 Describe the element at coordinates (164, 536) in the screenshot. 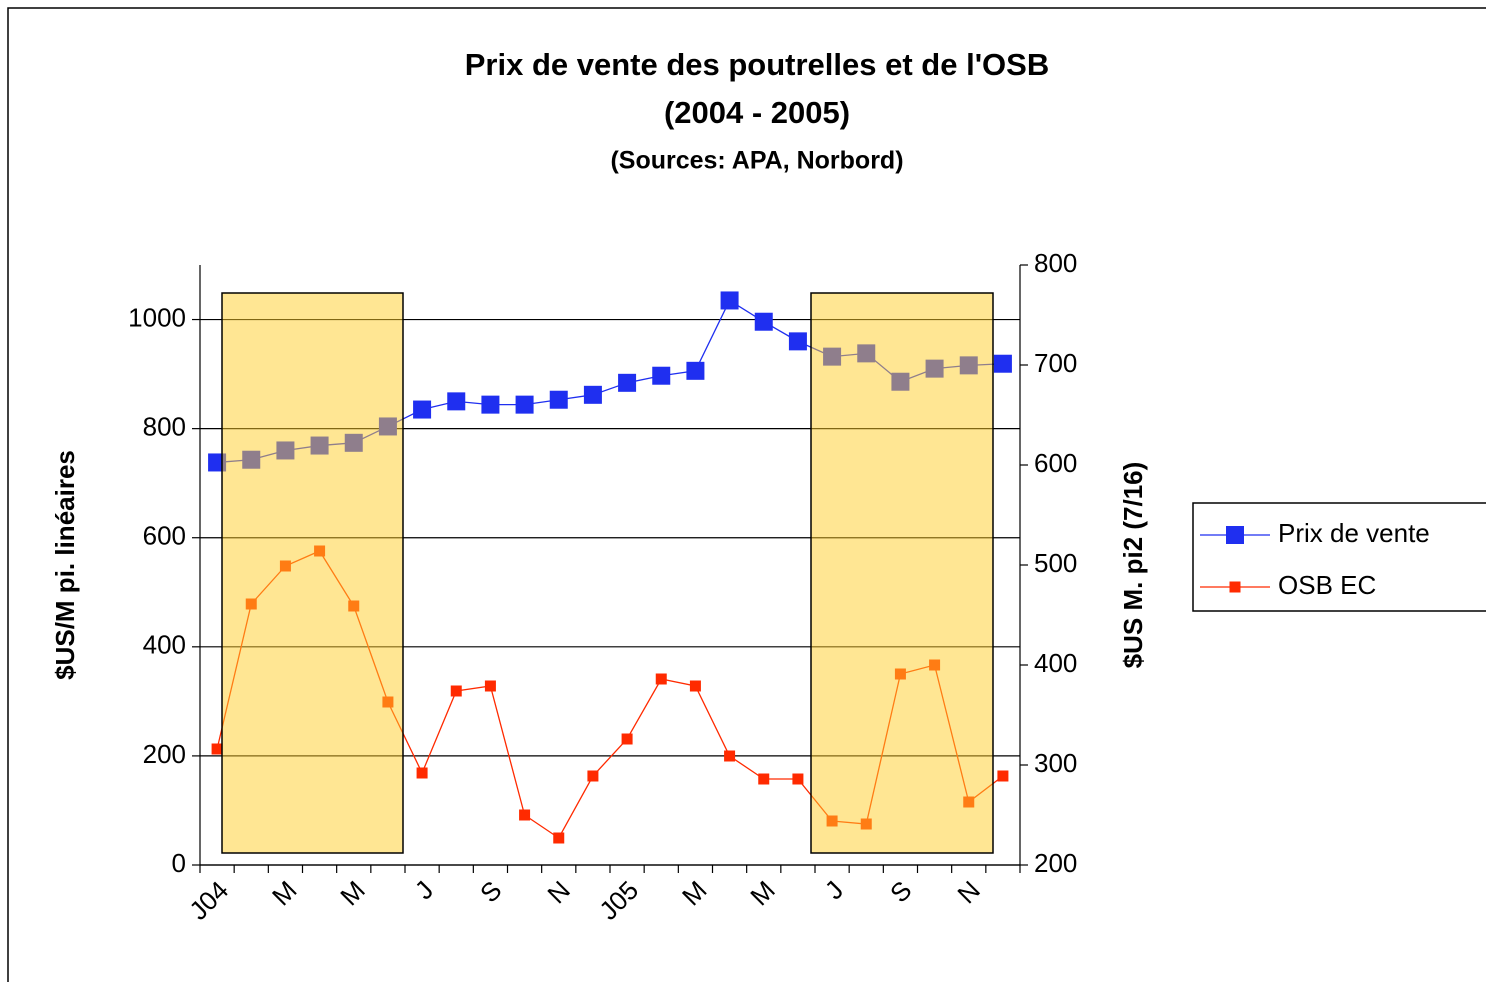

I see `y-tick-label: 600` at that location.